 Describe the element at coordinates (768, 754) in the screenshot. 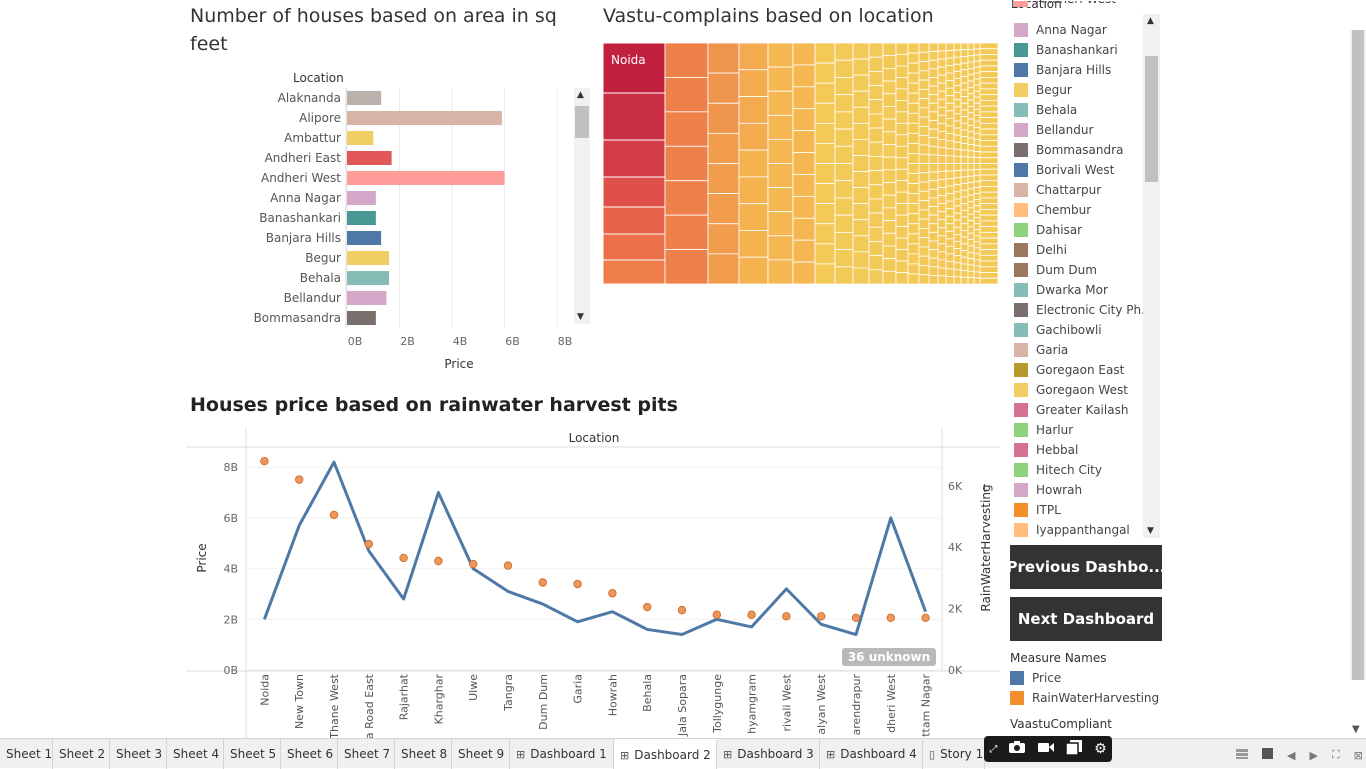

I see `tab-dashboard-3: ⊞ Dashboard 3` at that location.